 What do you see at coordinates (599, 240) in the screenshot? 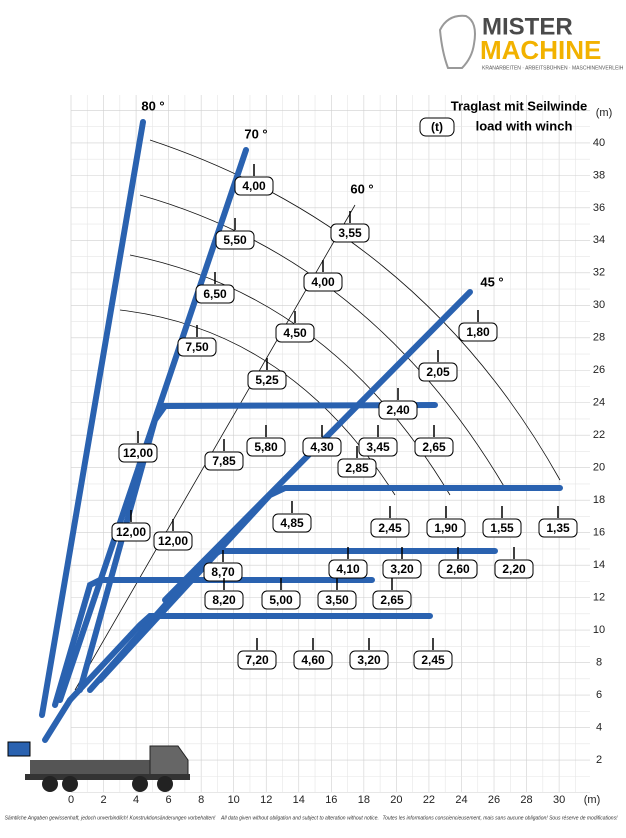
I see `y-tick-label: 34` at bounding box center [599, 240].